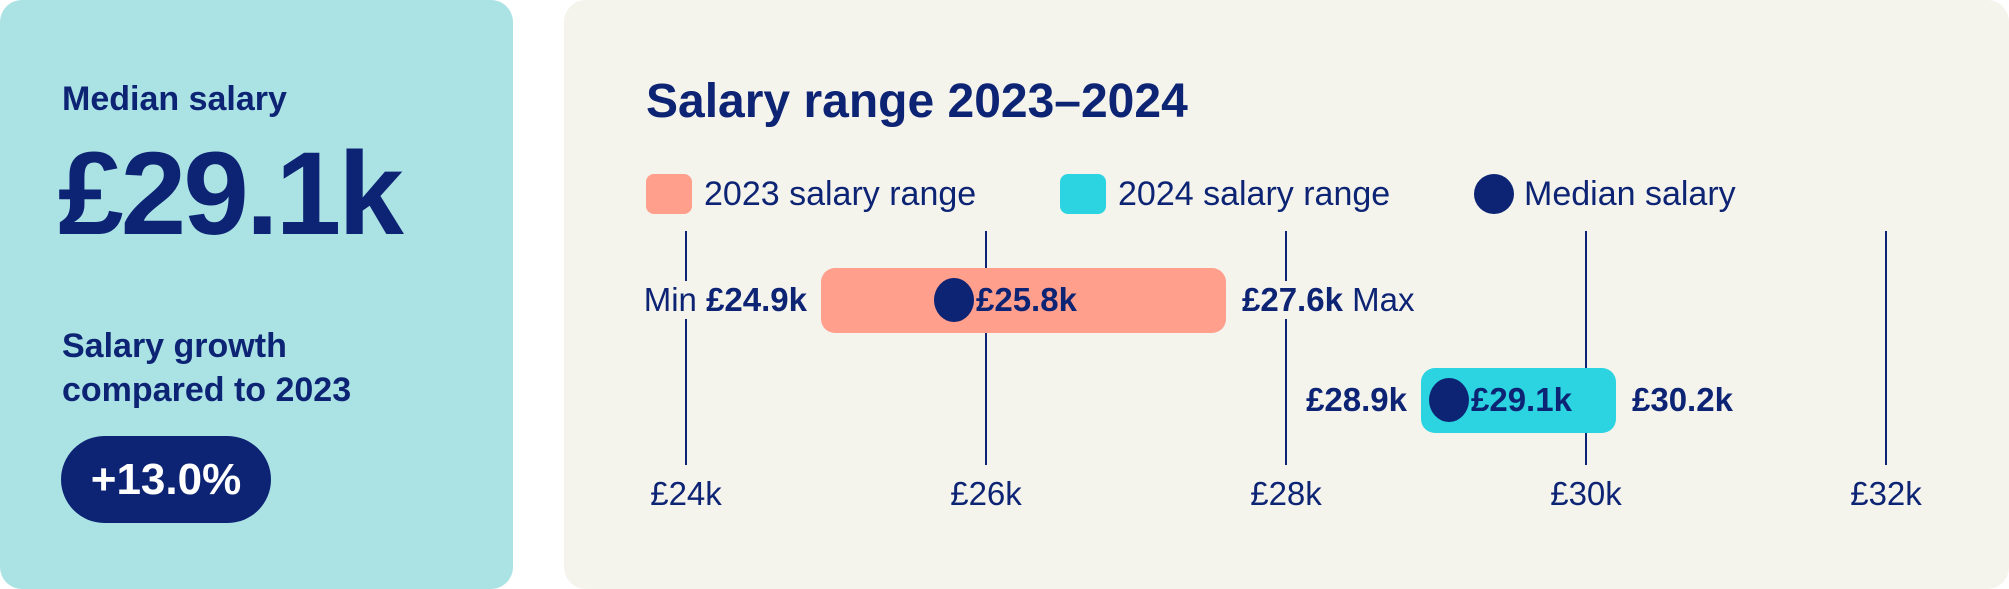 The width and height of the screenshot is (2009, 589). I want to click on range-bar, so click(1023, 300).